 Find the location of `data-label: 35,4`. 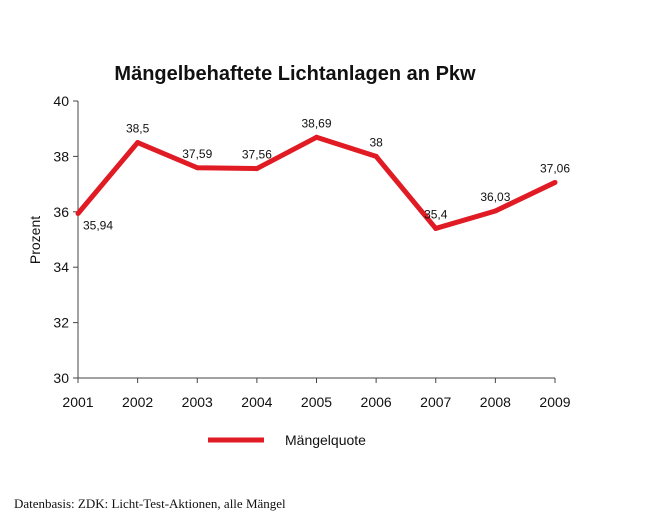

data-label: 35,4 is located at coordinates (436, 214).